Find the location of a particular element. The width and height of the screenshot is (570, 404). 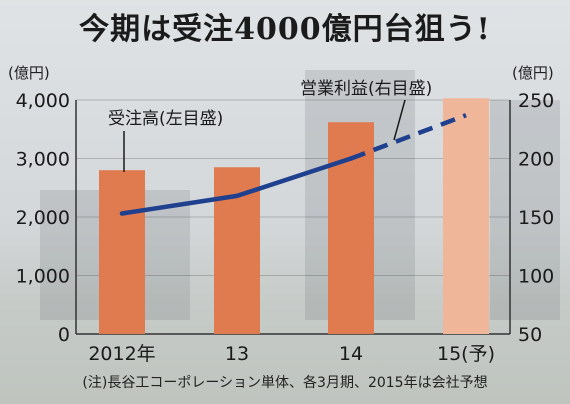

chart-footnote: (注)長谷工コーポレーション単体、各3月期、2015年は会社予想 is located at coordinates (285, 383).